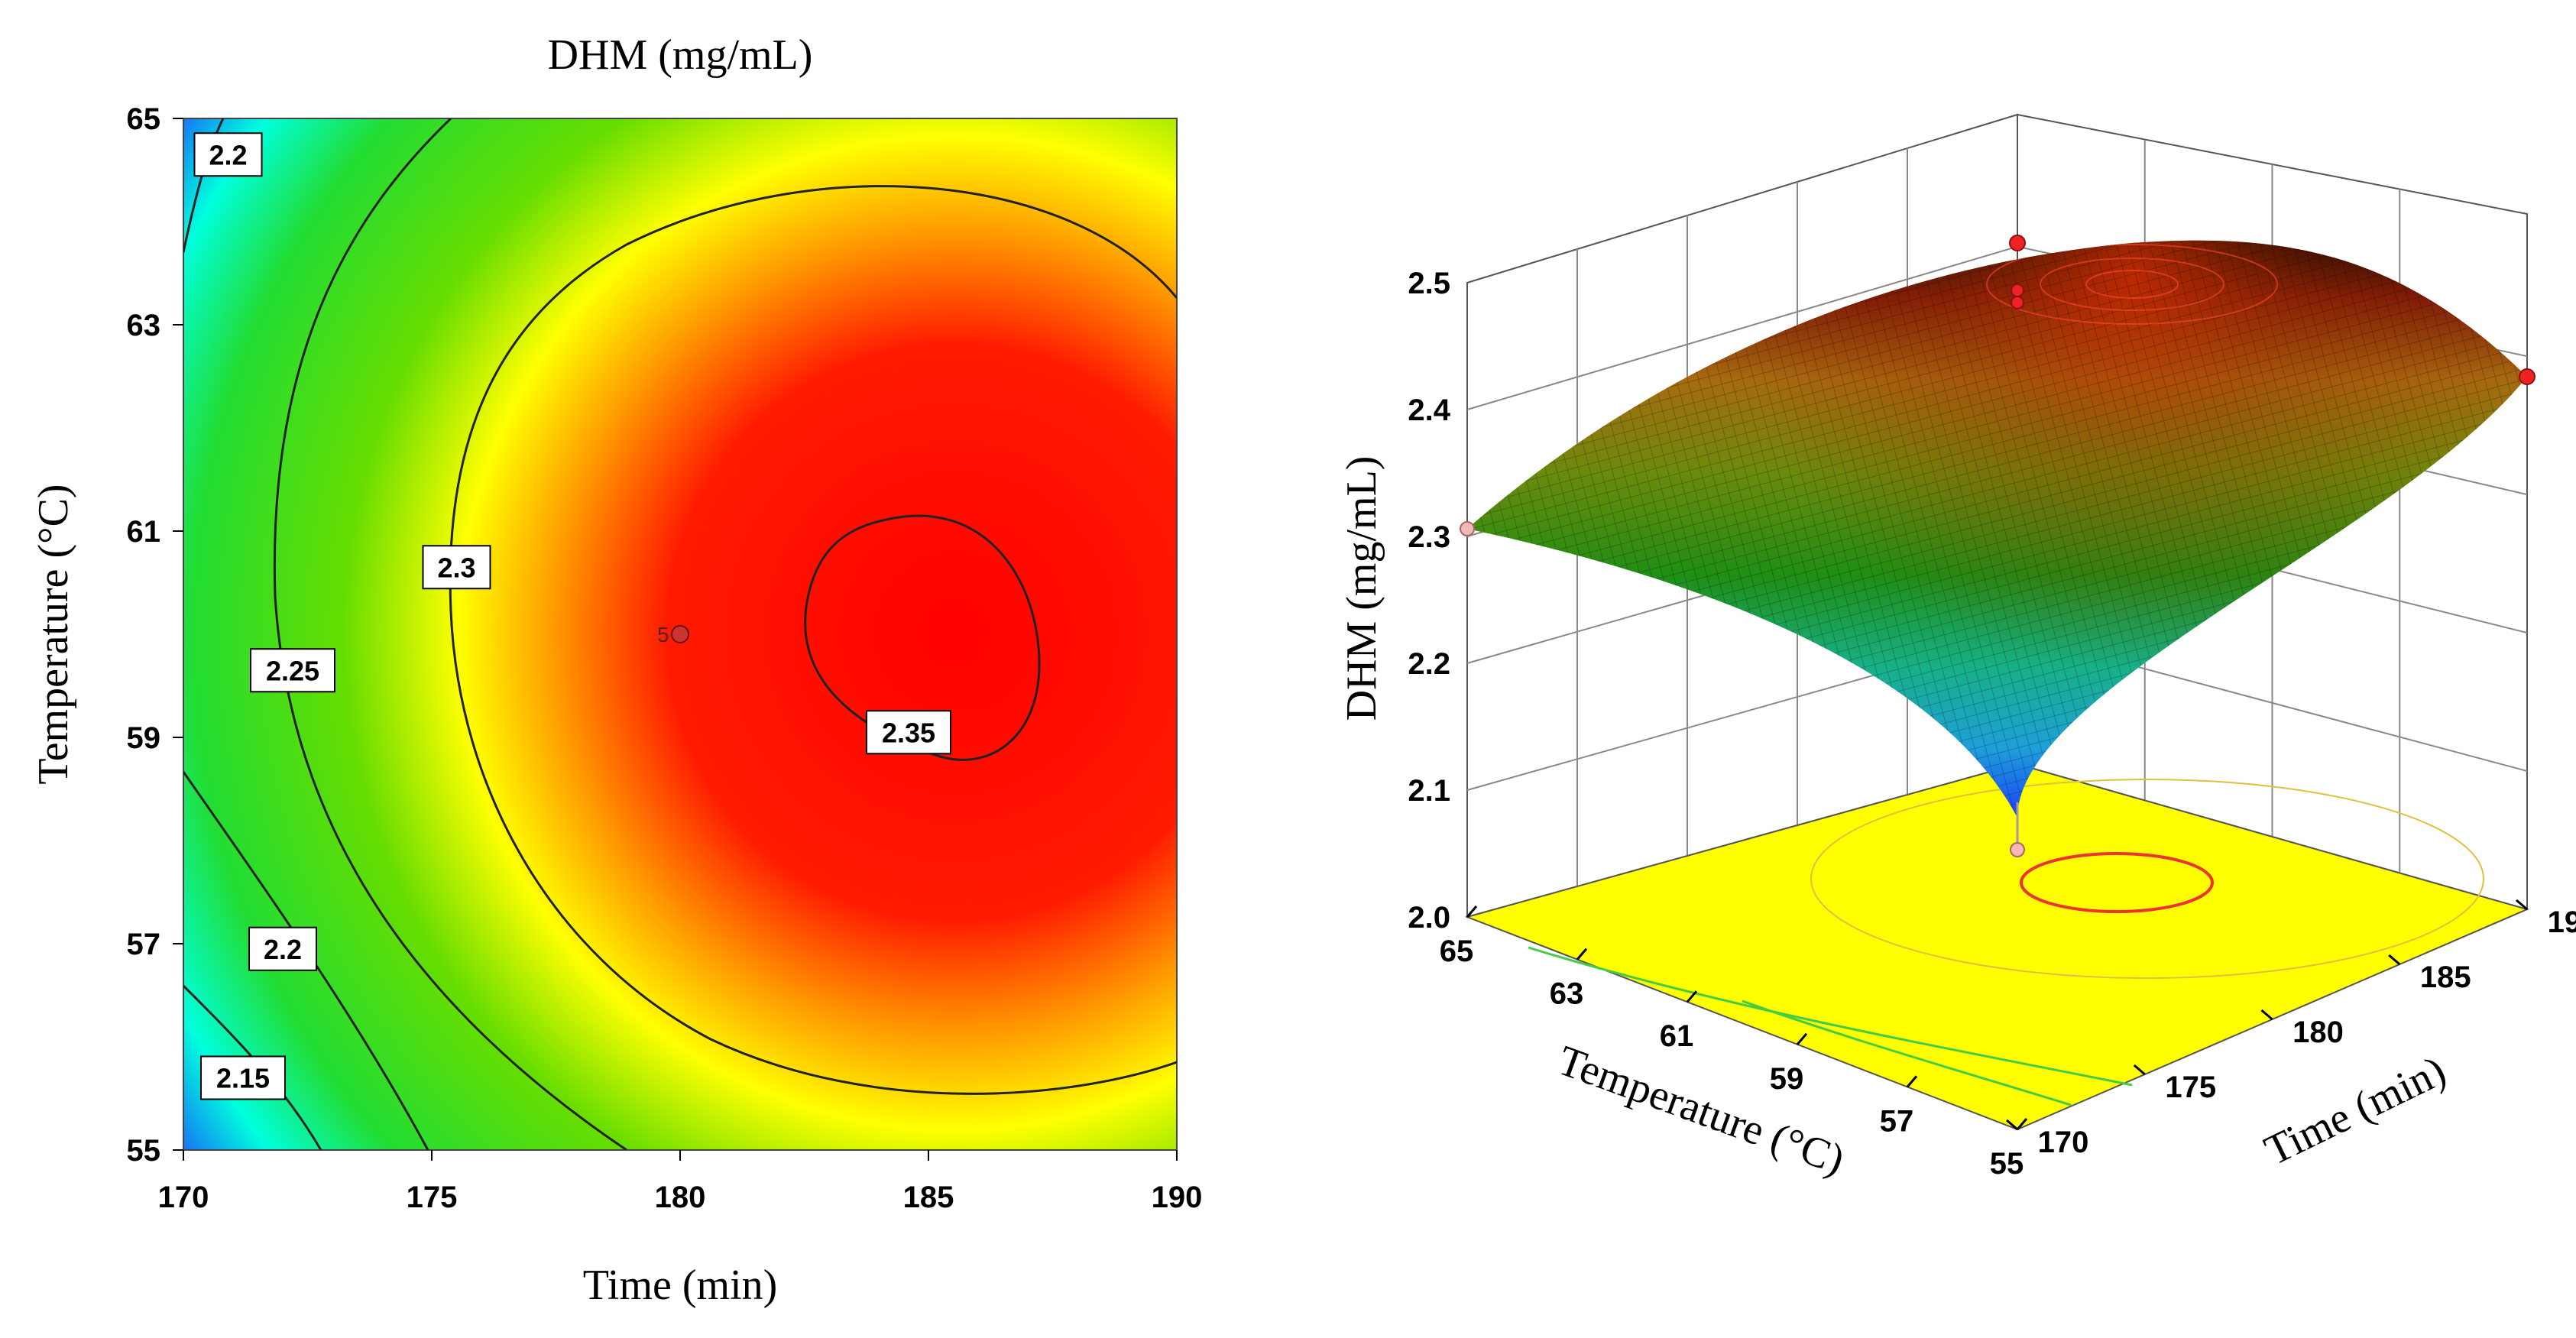 The width and height of the screenshot is (2576, 1338). Describe the element at coordinates (680, 55) in the screenshot. I see `contour-title: DHM (mg/mL)` at that location.